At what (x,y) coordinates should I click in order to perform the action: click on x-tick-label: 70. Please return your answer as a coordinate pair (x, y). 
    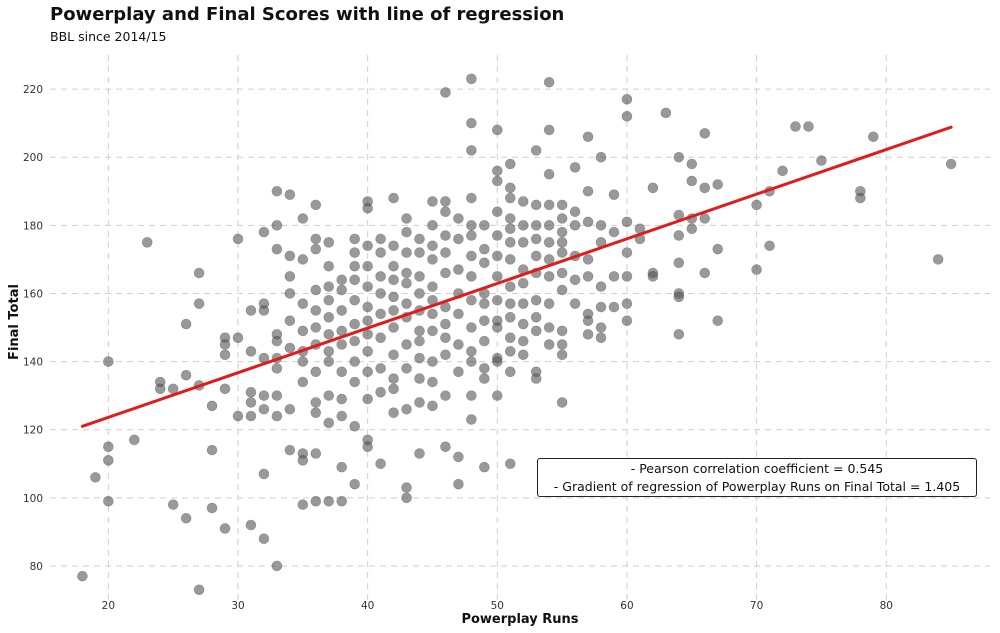
    Looking at the image, I should click on (756, 606).